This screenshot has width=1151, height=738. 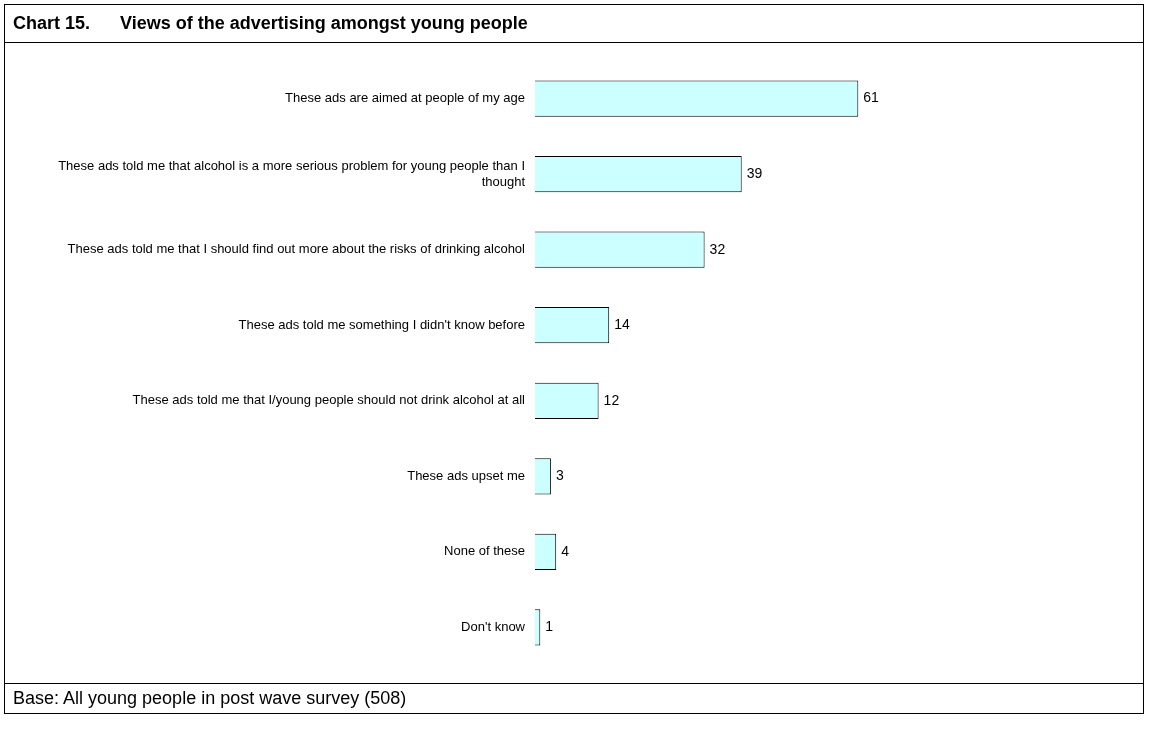 What do you see at coordinates (622, 324) in the screenshot?
I see `data-label: 14` at bounding box center [622, 324].